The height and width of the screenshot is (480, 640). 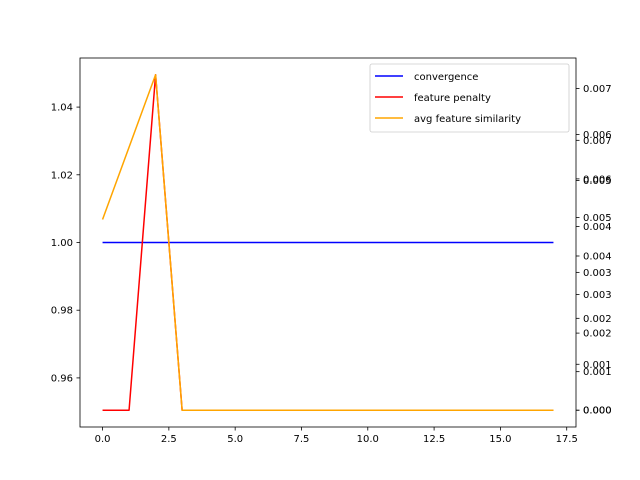 I want to click on x-axis-ticks: 0.0 2.5 5.0 7.5 10.0 12.5 15.0 17.5, so click(x=336, y=436).